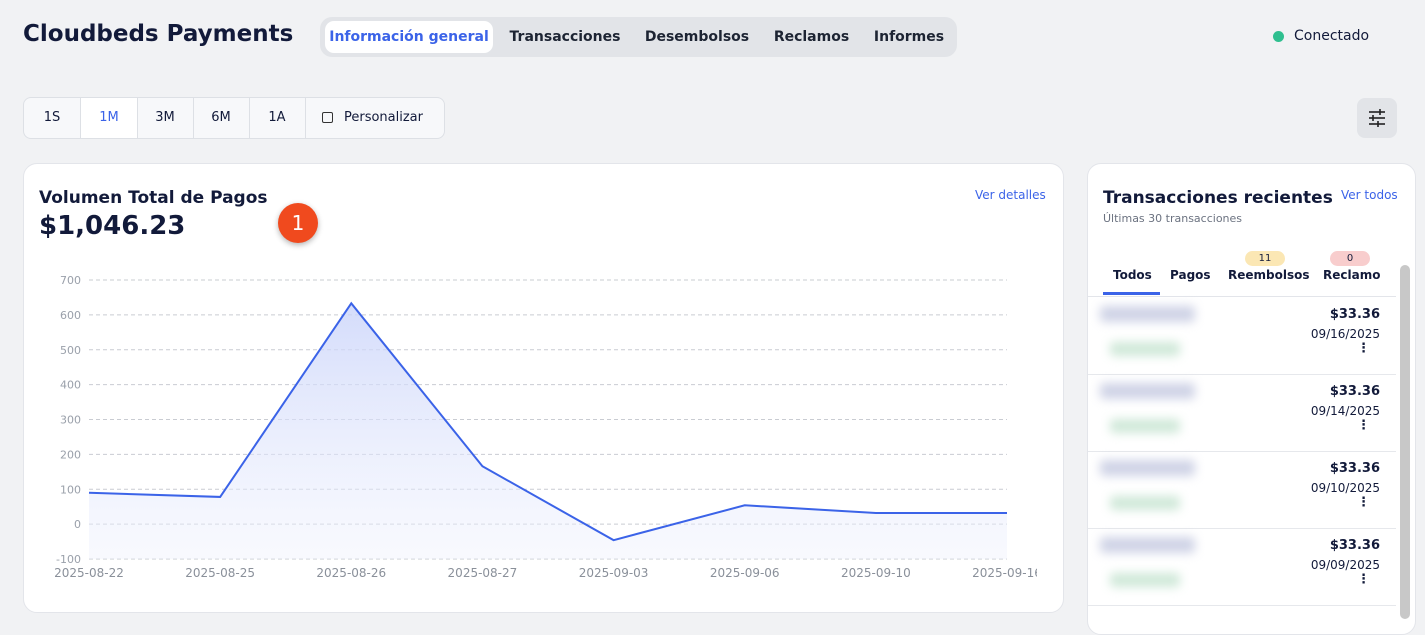  What do you see at coordinates (1218, 198) in the screenshot?
I see `recent-title: Transacciones recientes` at bounding box center [1218, 198].